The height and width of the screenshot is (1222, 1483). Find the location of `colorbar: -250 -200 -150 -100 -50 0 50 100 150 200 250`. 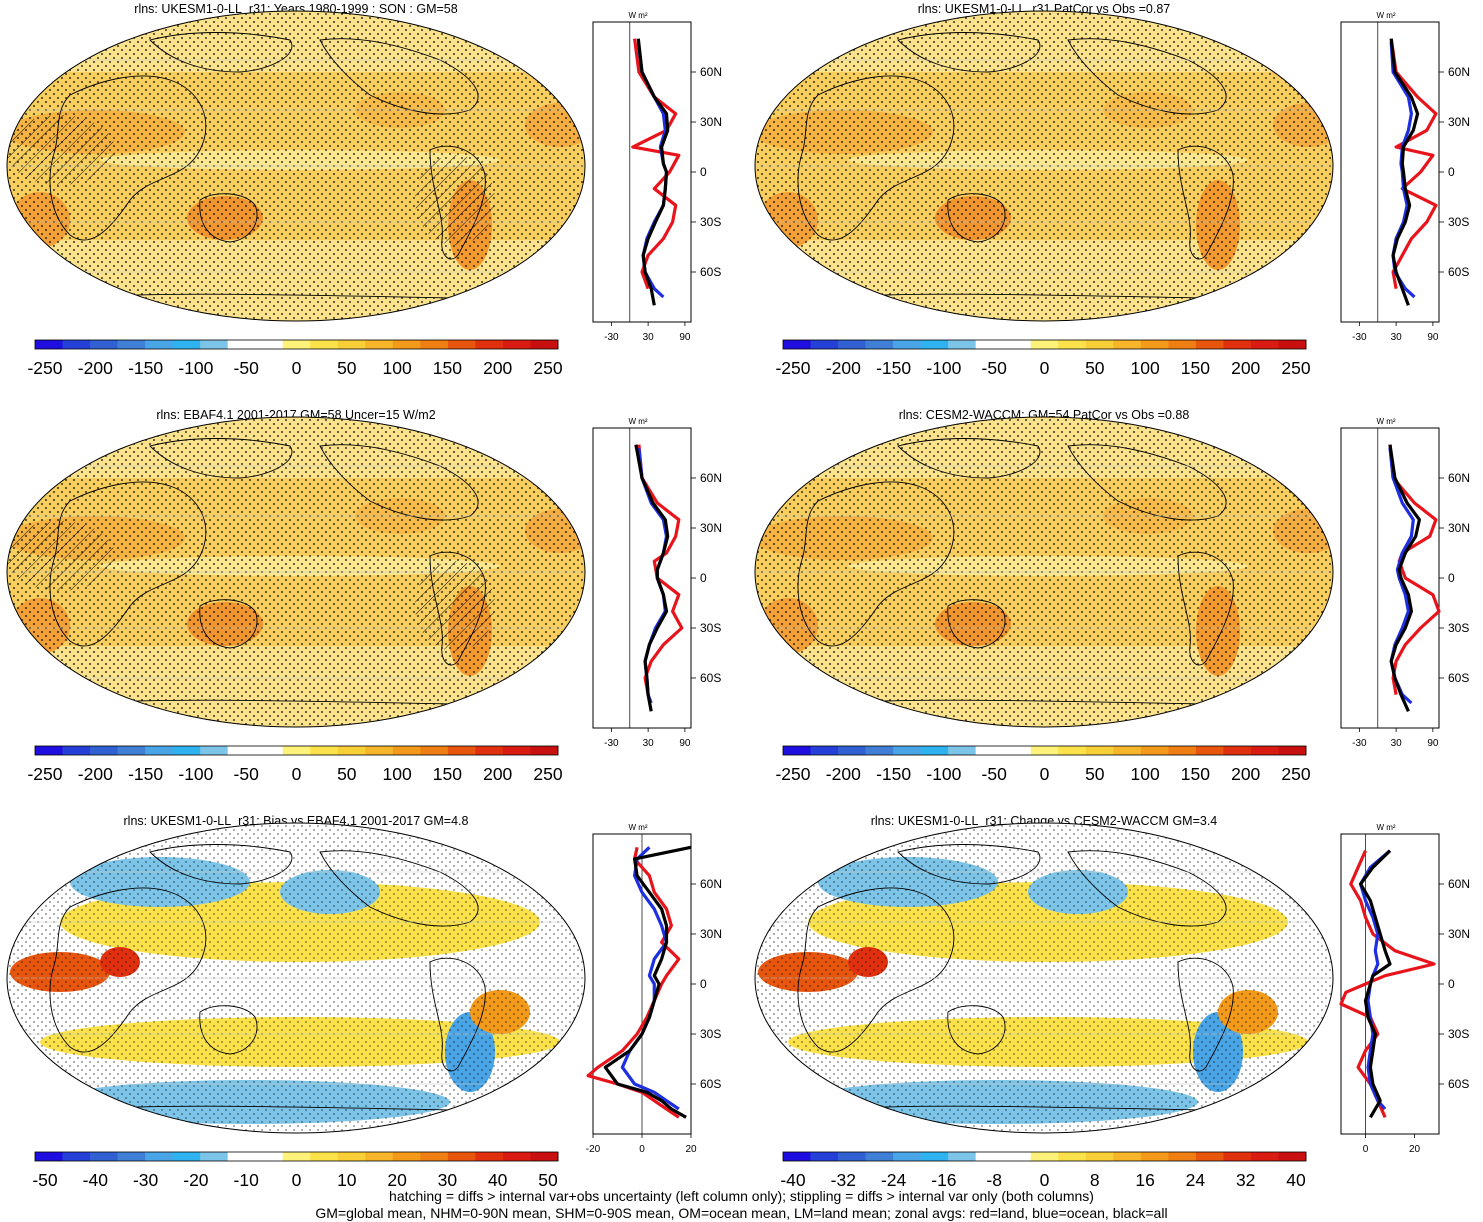

colorbar: -250 -200 -150 -100 -50 0 50 100 150 200 250 is located at coordinates (1043, 764).